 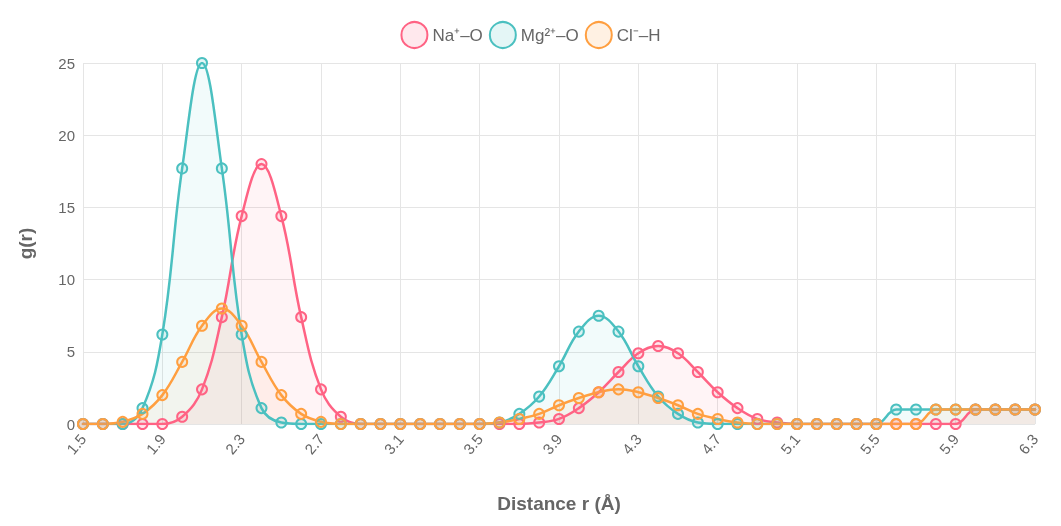 What do you see at coordinates (393, 444) in the screenshot?
I see `x-tick-label: 3.1` at bounding box center [393, 444].